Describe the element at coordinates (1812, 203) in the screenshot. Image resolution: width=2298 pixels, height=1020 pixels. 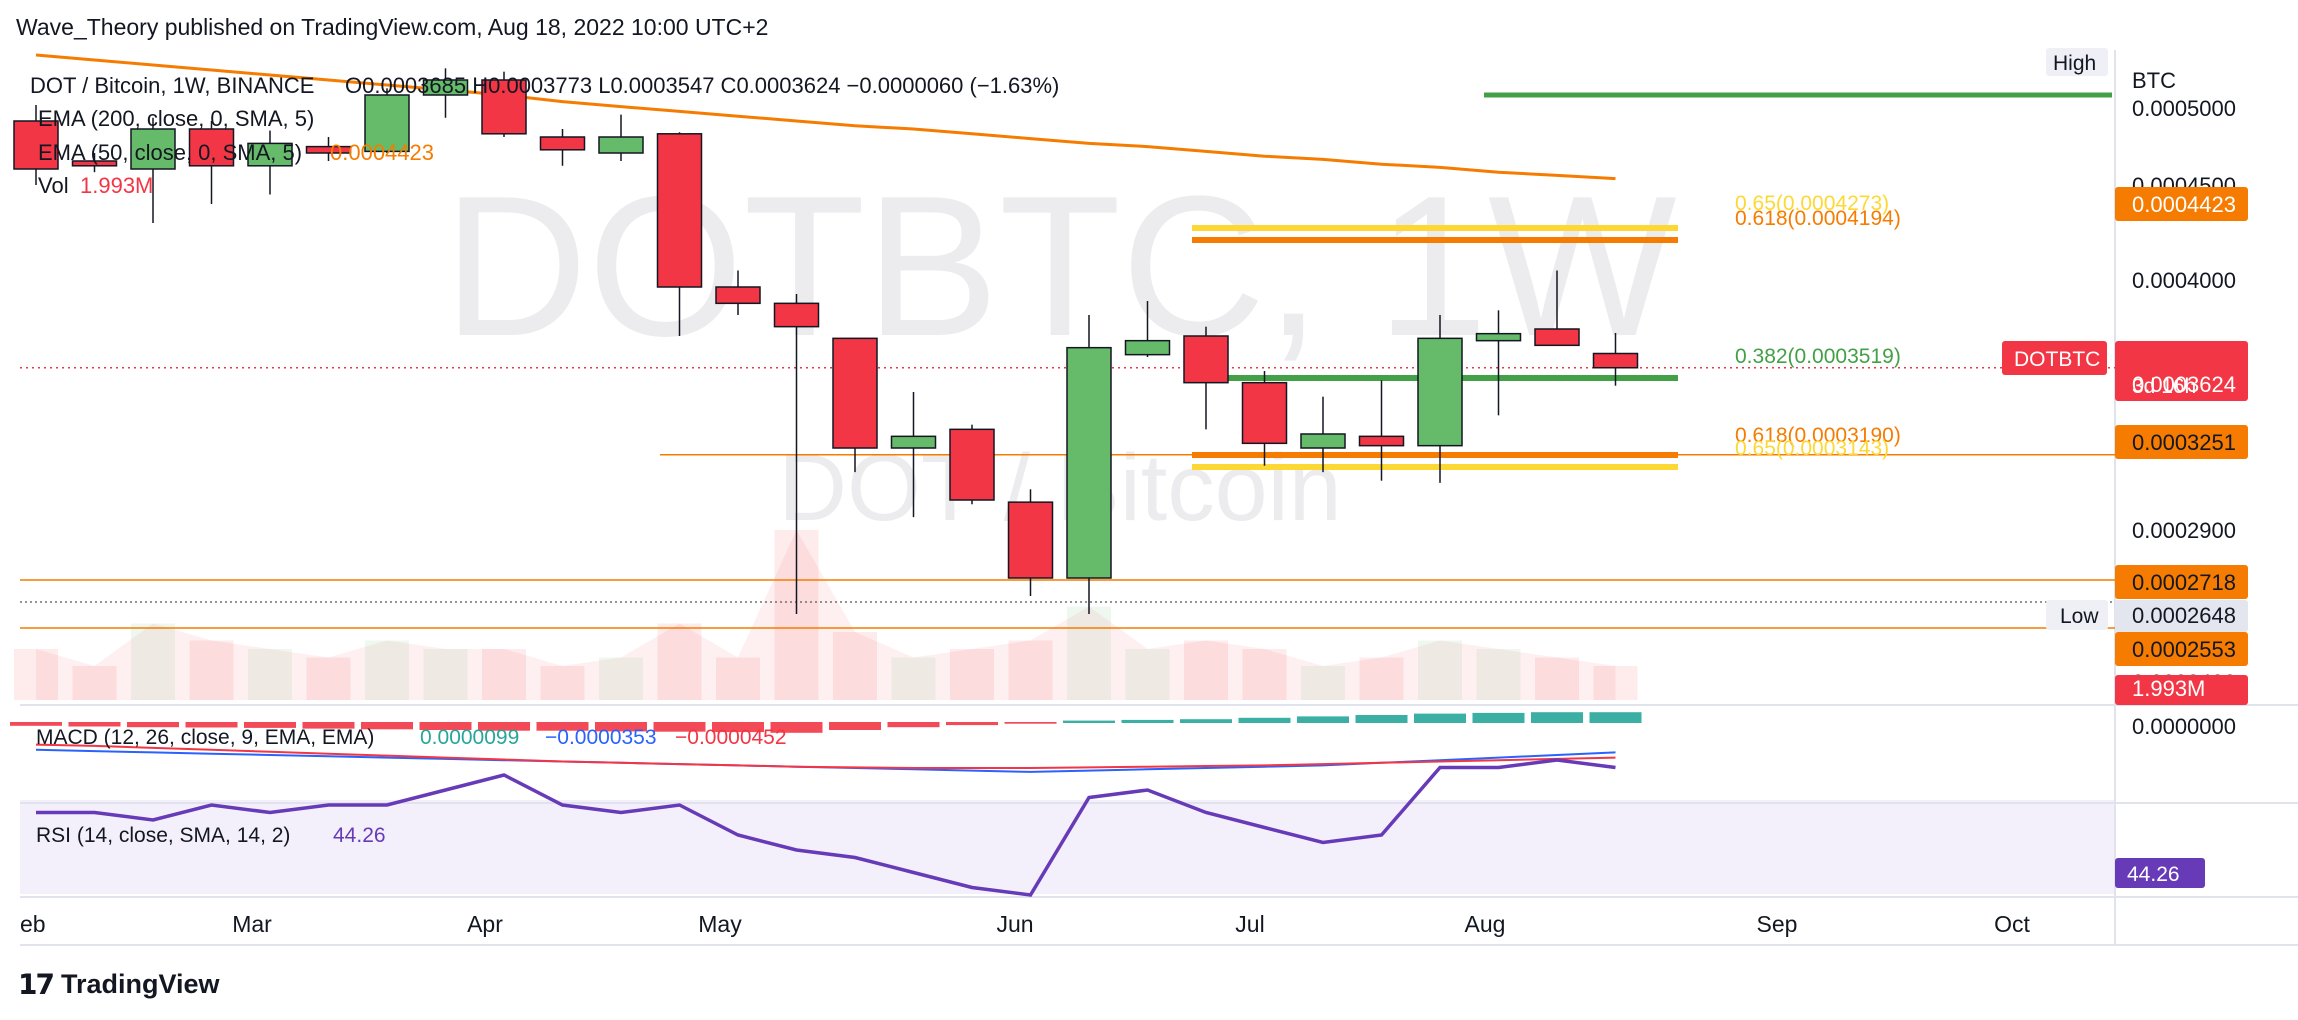
I see `fib-0.65-upper-label: 0.65(0.0004273)` at that location.